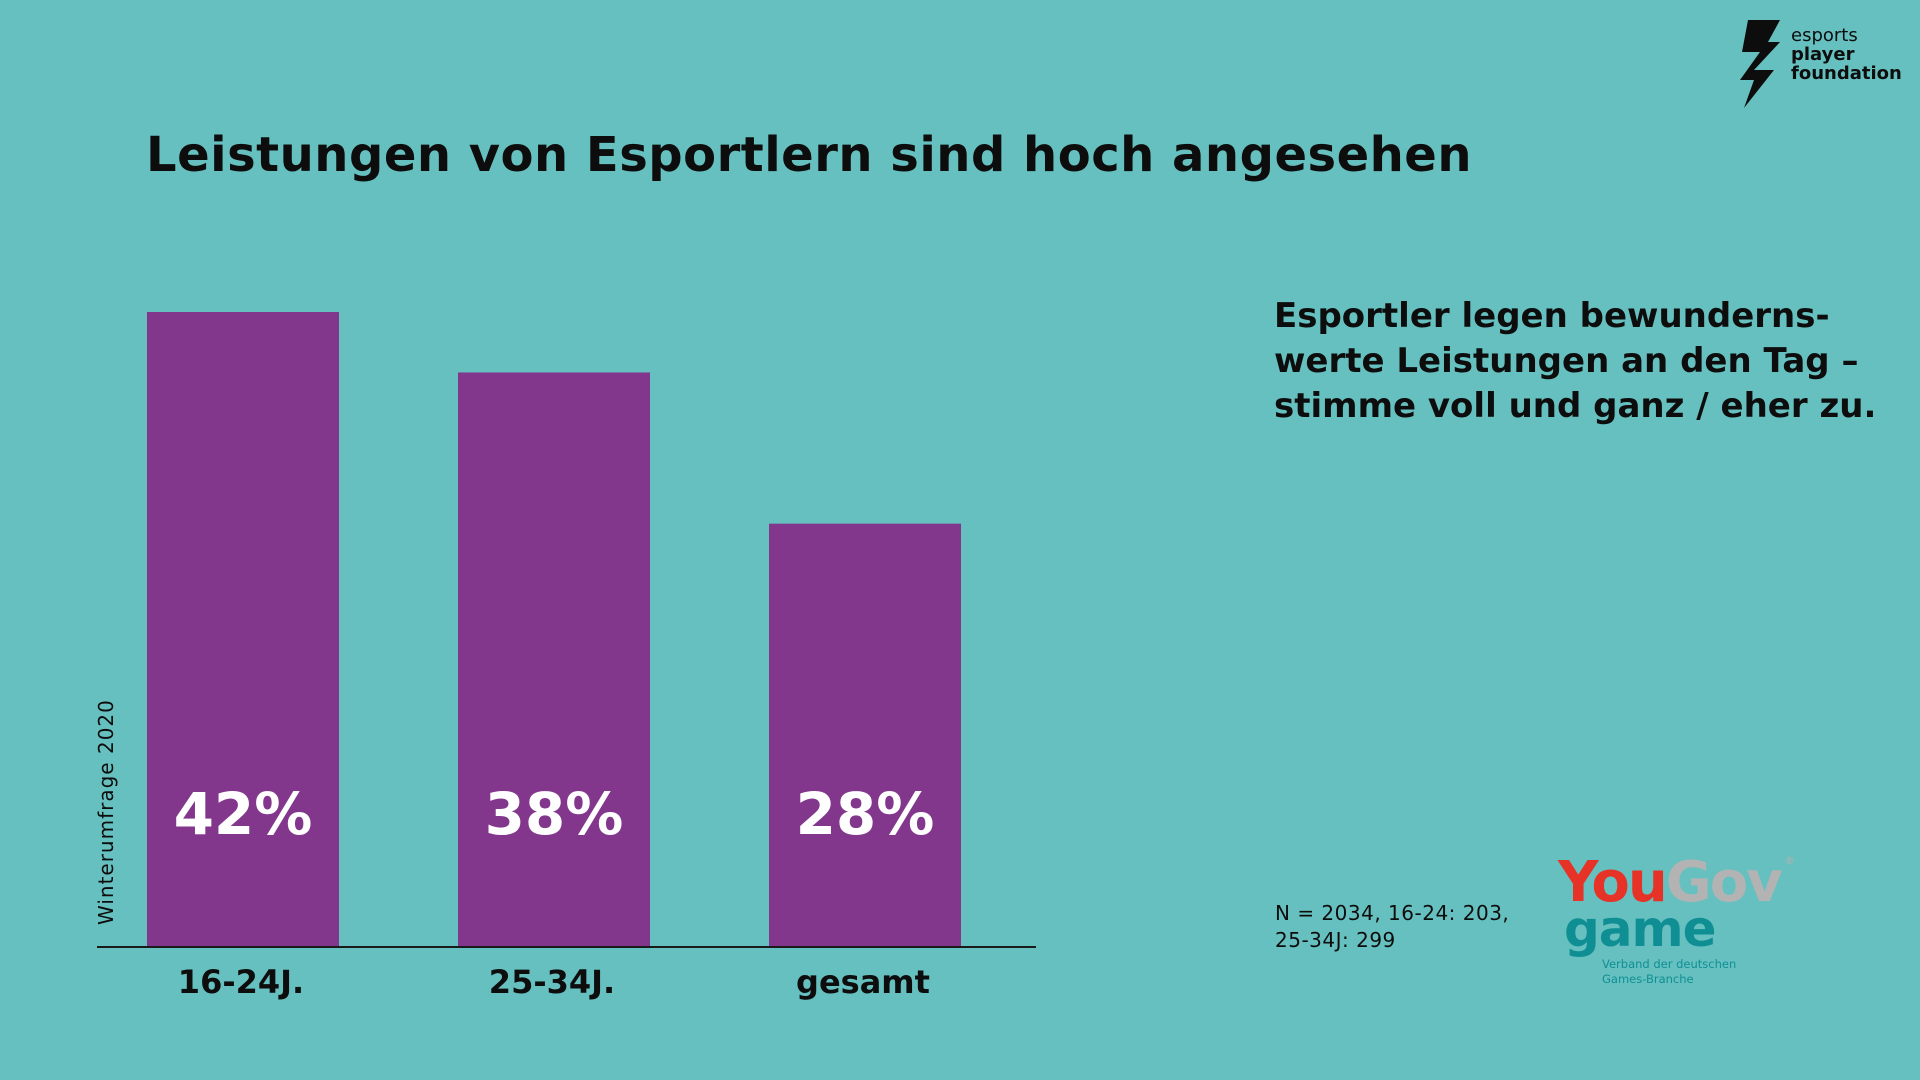 This screenshot has height=1080, width=1920. I want to click on logo-line-3: foundation, so click(1846, 73).